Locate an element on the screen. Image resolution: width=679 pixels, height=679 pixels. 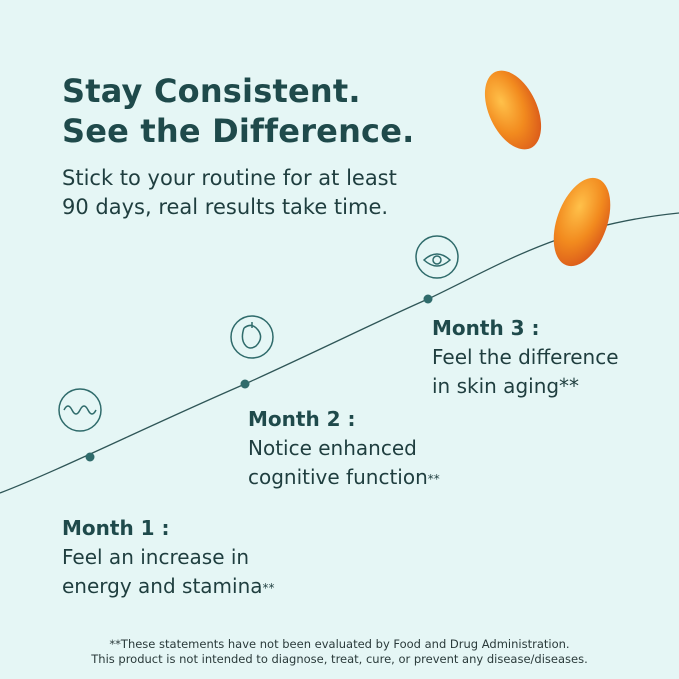
milestone-text: in skin aging** is located at coordinates (506, 386).